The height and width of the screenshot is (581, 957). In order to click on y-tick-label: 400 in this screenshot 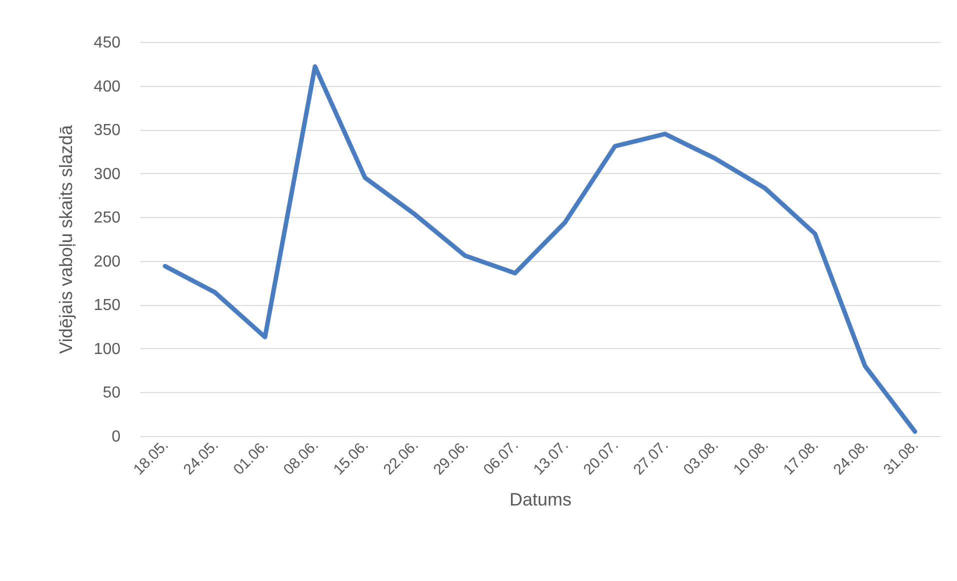, I will do `click(107, 87)`.